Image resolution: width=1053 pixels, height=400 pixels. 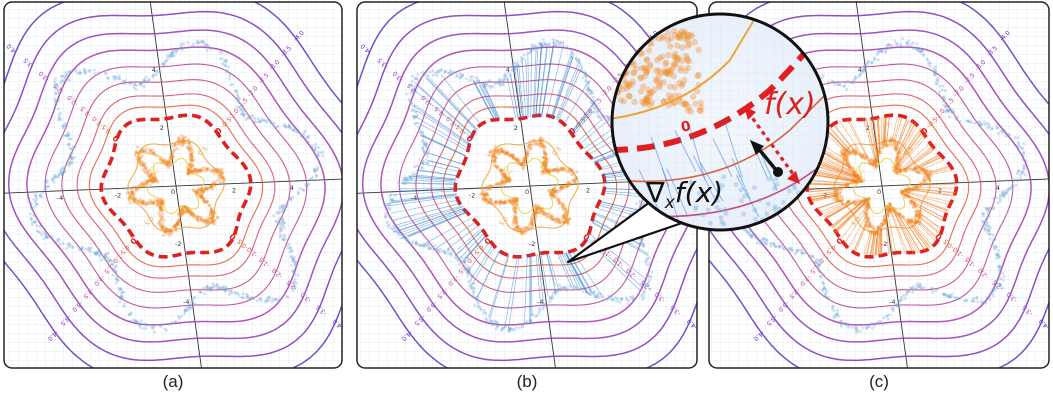 What do you see at coordinates (470, 138) in the screenshot?
I see `contour-label: 0` at bounding box center [470, 138].